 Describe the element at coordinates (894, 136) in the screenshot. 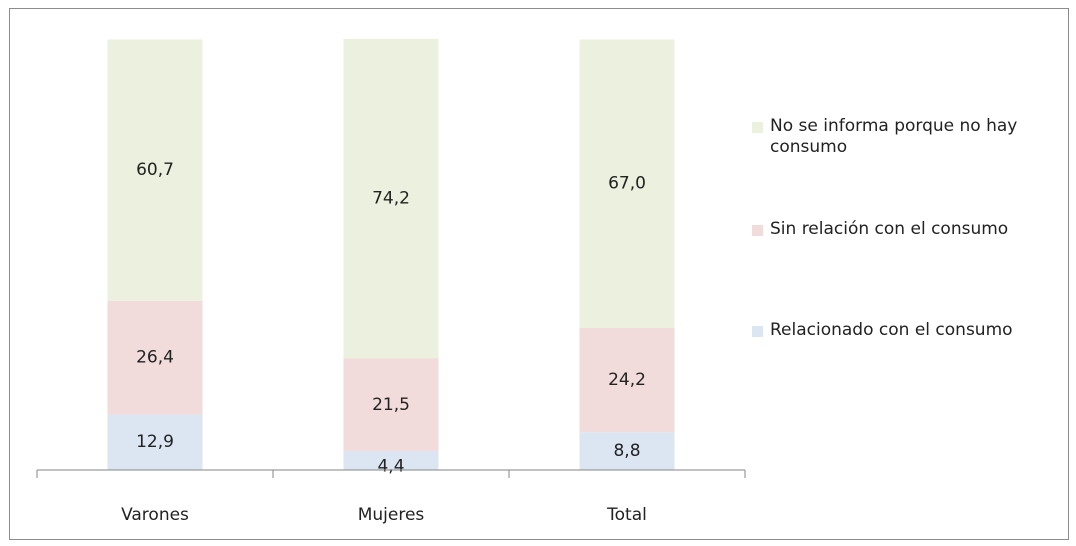

I see `legend-label: No se informa porque no hay consumo` at that location.